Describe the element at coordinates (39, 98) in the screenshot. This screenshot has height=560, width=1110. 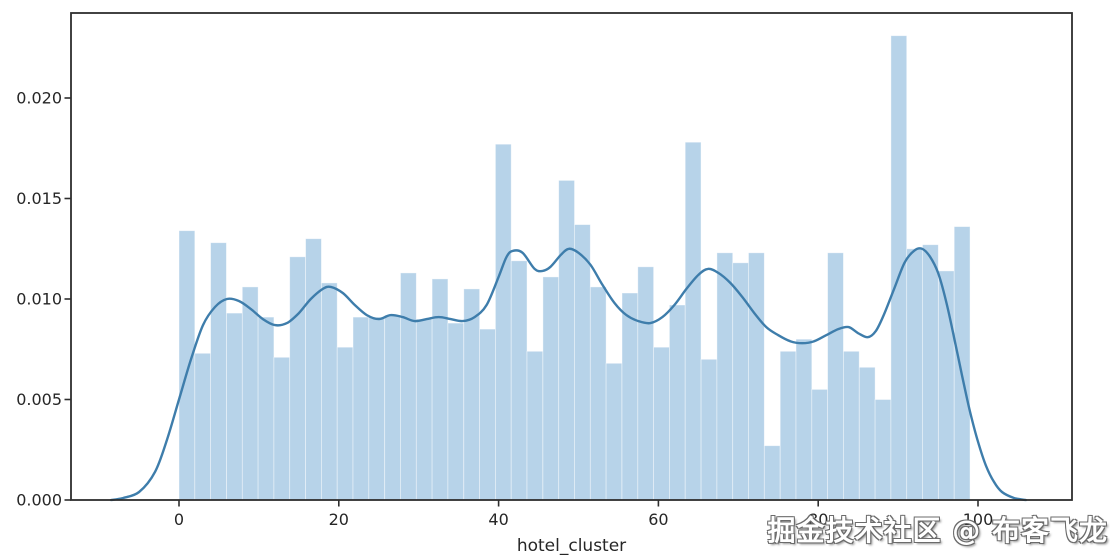
I see `y-tick-label: 0.020` at that location.